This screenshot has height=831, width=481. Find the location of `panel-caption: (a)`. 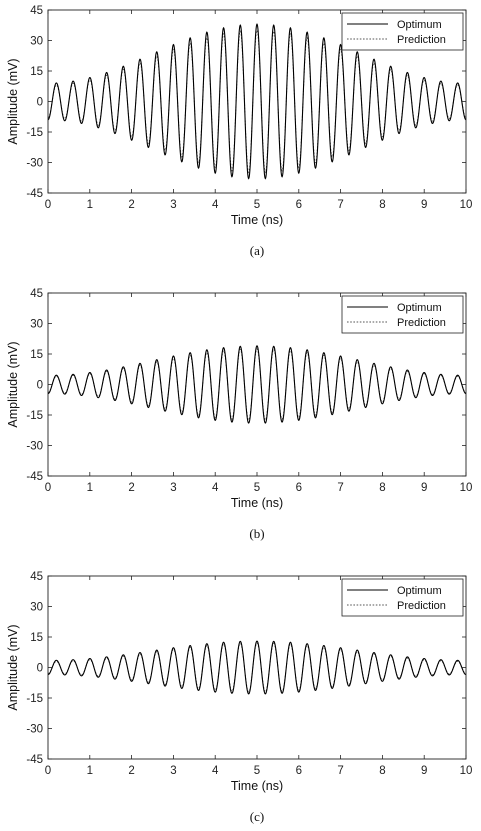

panel-caption: (a) is located at coordinates (257, 250).